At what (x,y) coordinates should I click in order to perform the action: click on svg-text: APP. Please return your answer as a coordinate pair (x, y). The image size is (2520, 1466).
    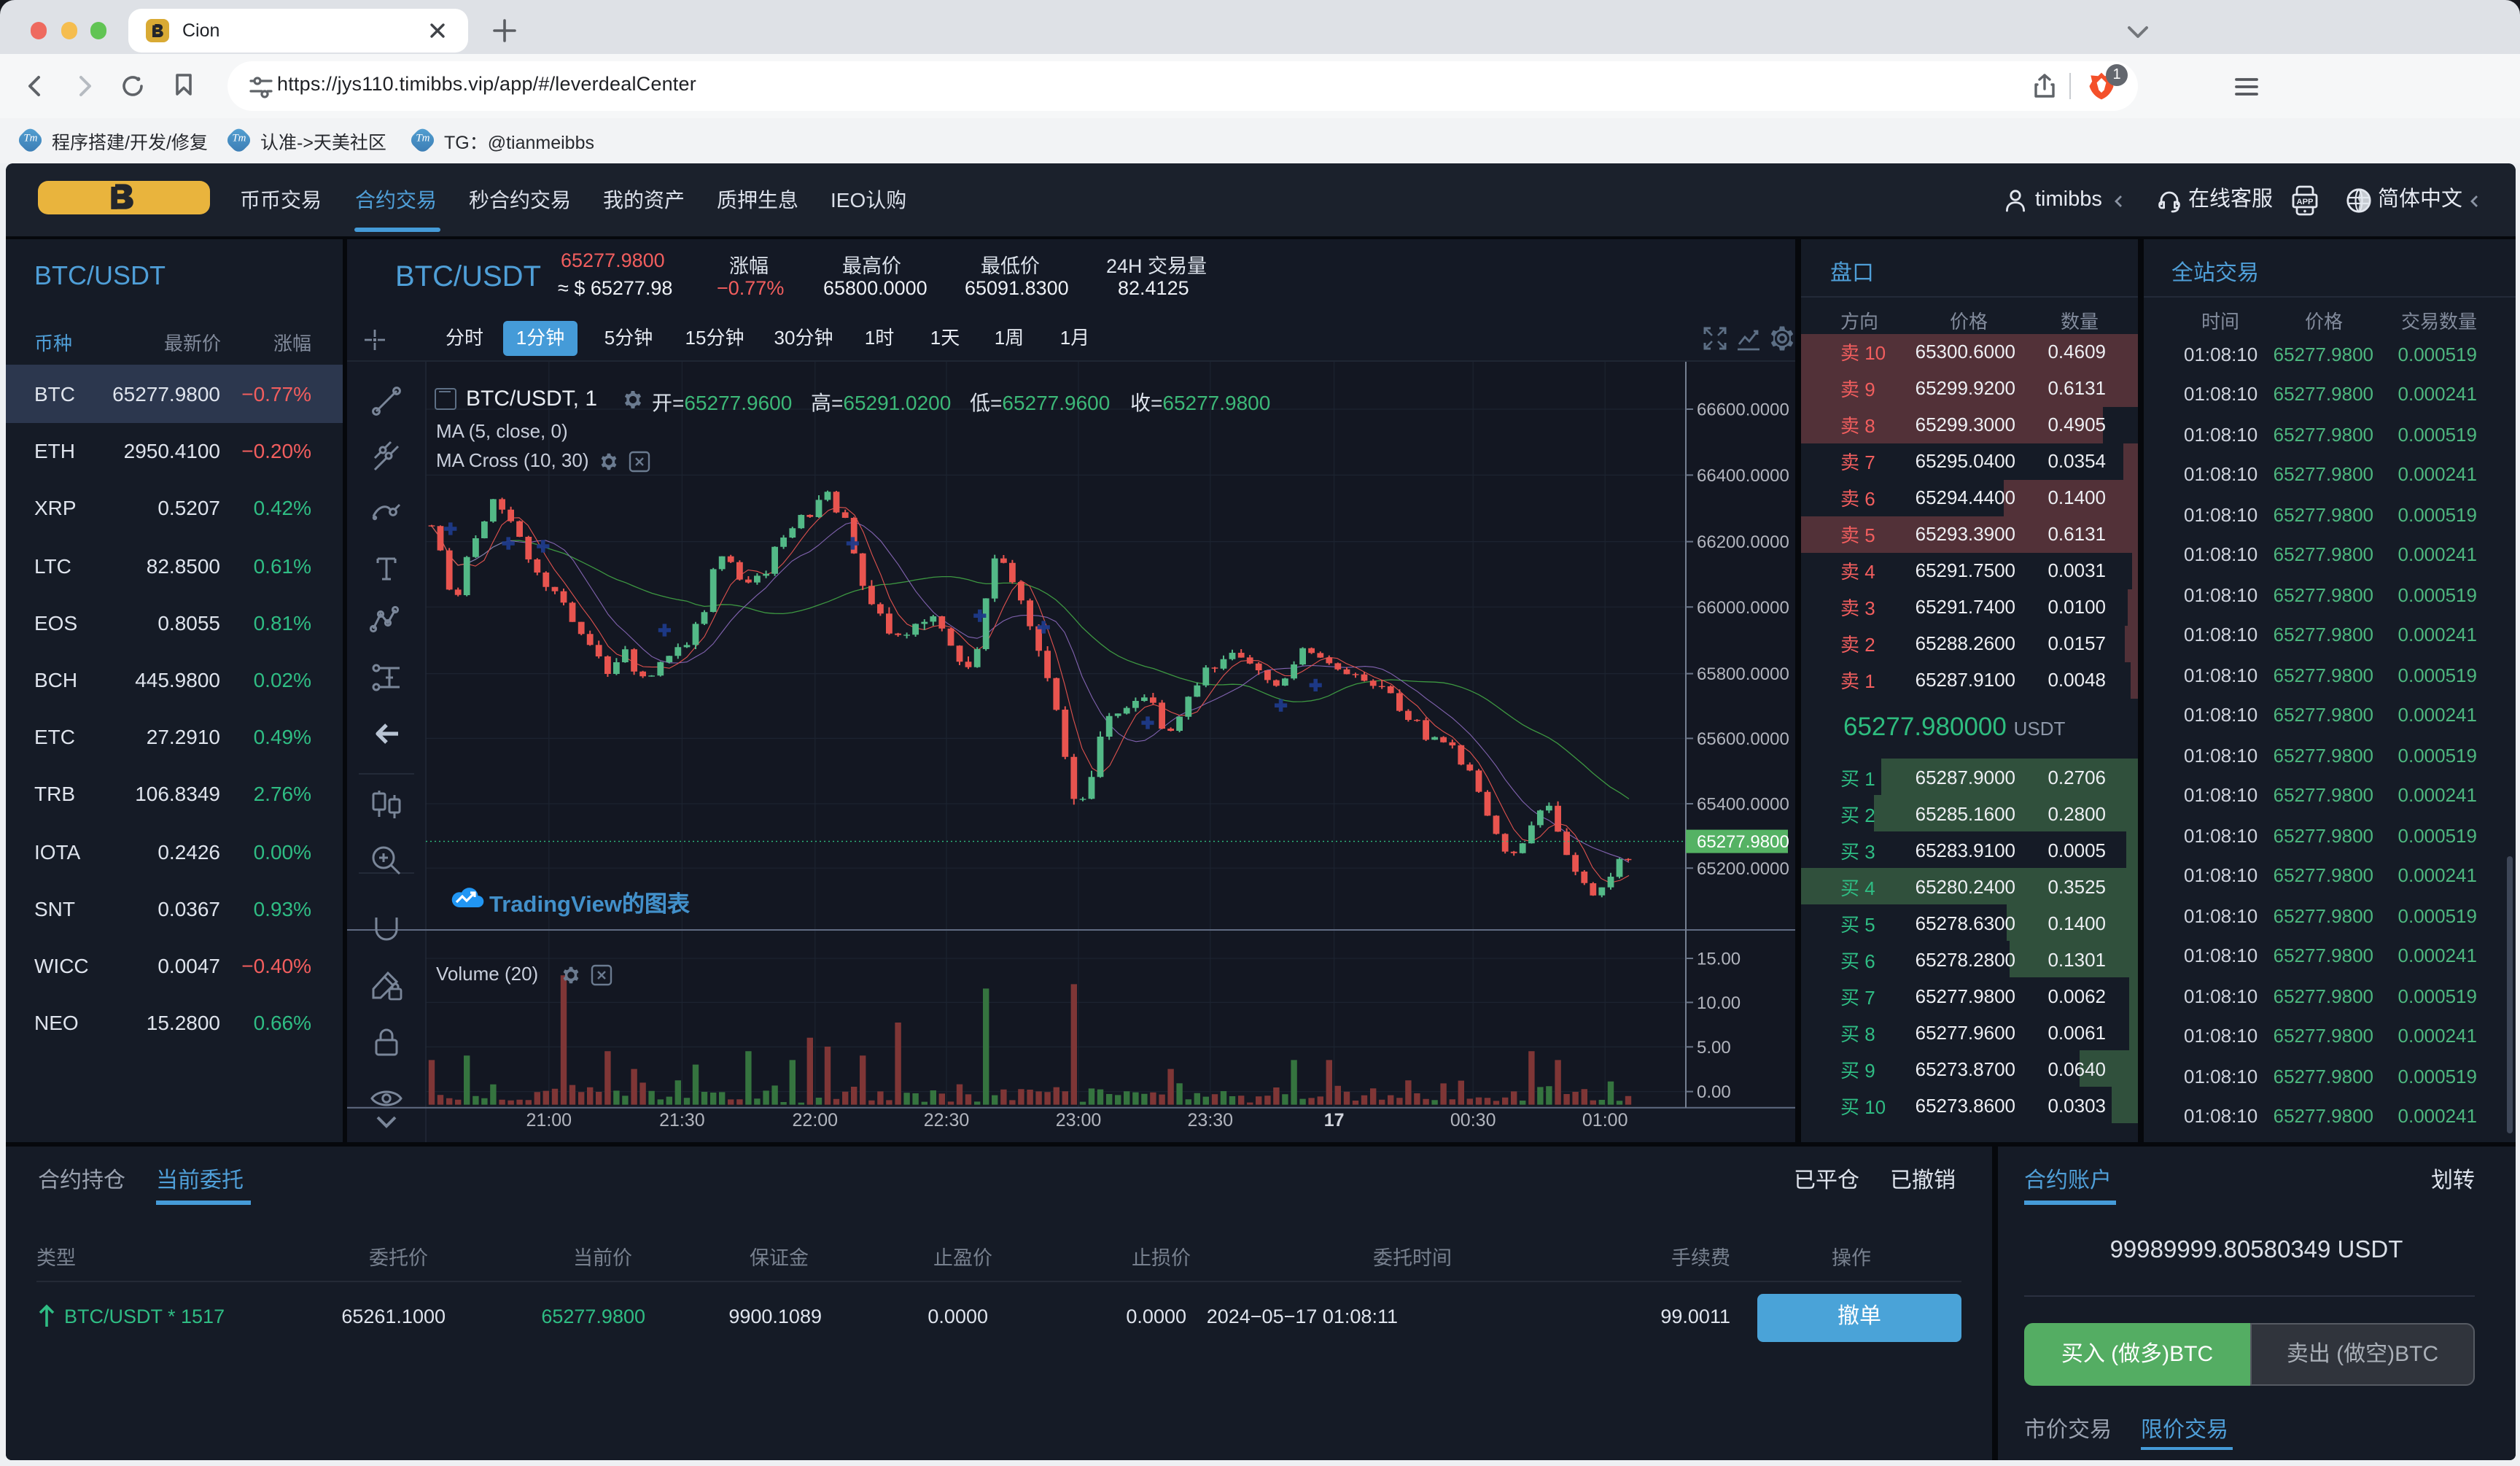
    Looking at the image, I should click on (2304, 202).